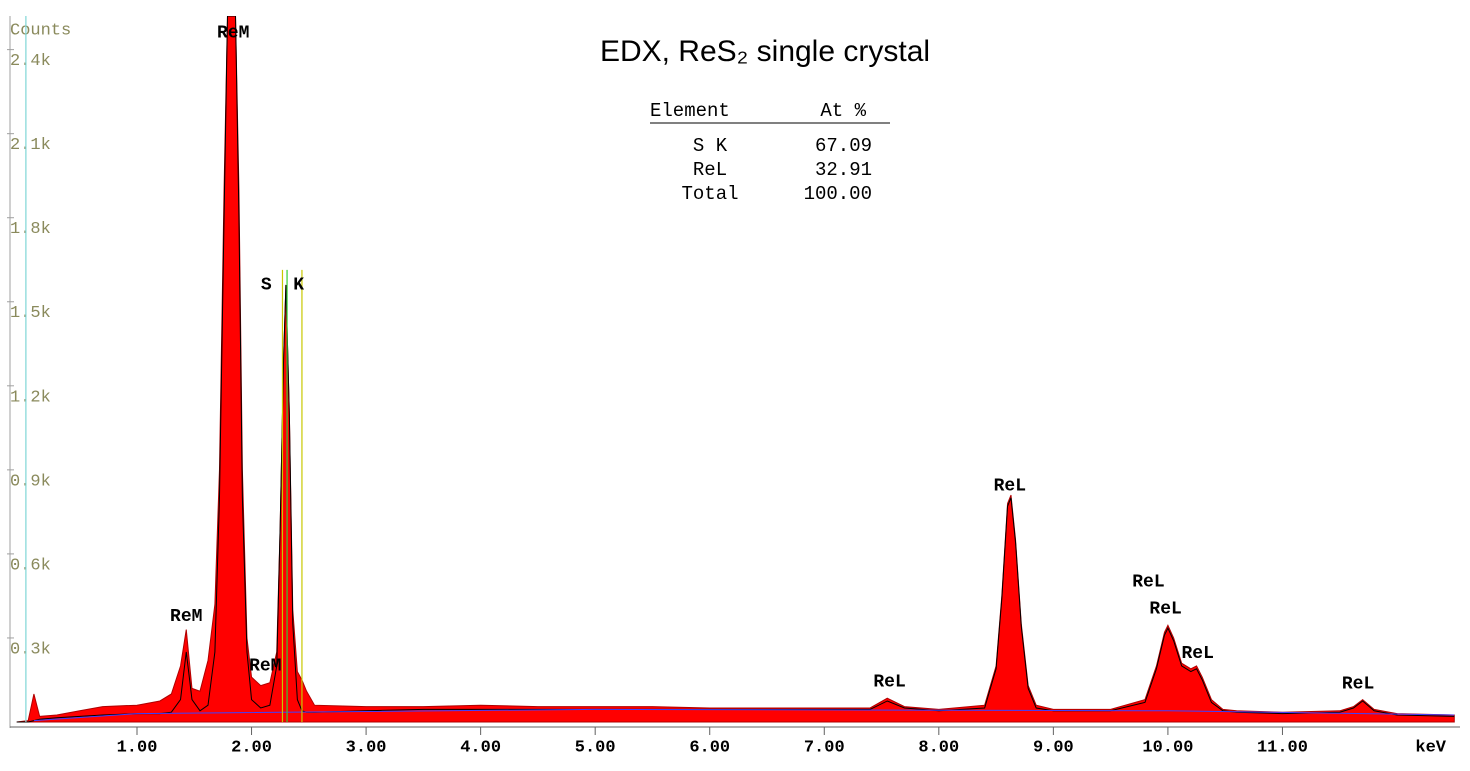 This screenshot has width=1470, height=771. I want to click on y-tick-label: 2.4k, so click(30, 61).